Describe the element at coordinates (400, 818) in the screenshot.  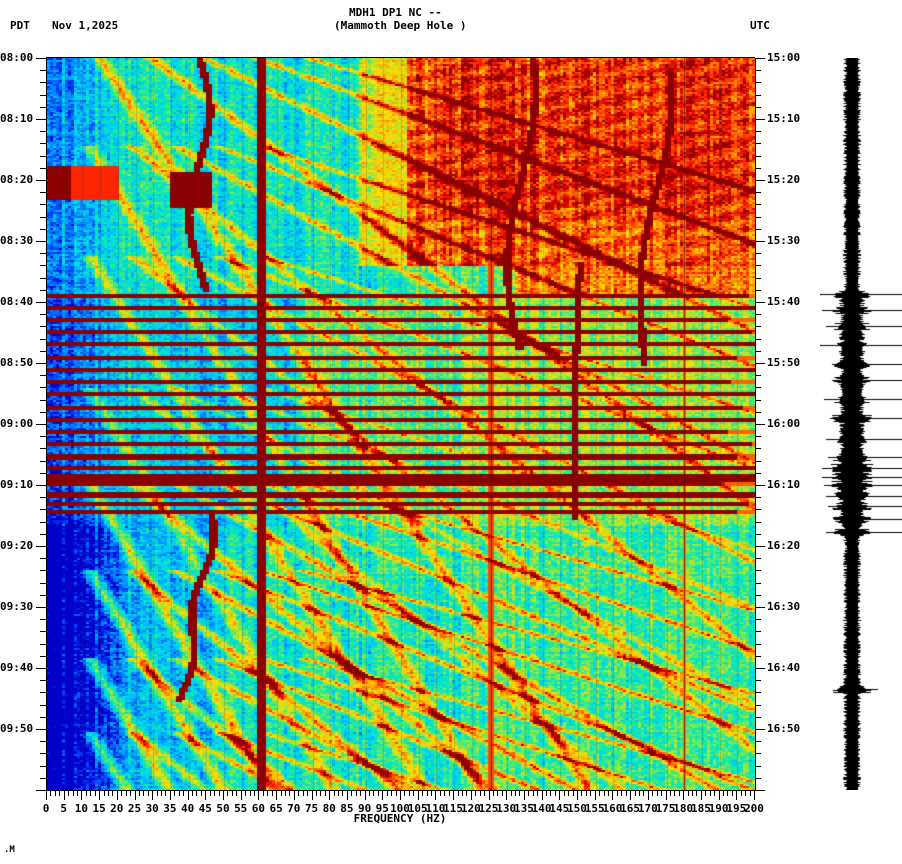
I see `x-axis-title: FREQUENCY (HZ)` at that location.